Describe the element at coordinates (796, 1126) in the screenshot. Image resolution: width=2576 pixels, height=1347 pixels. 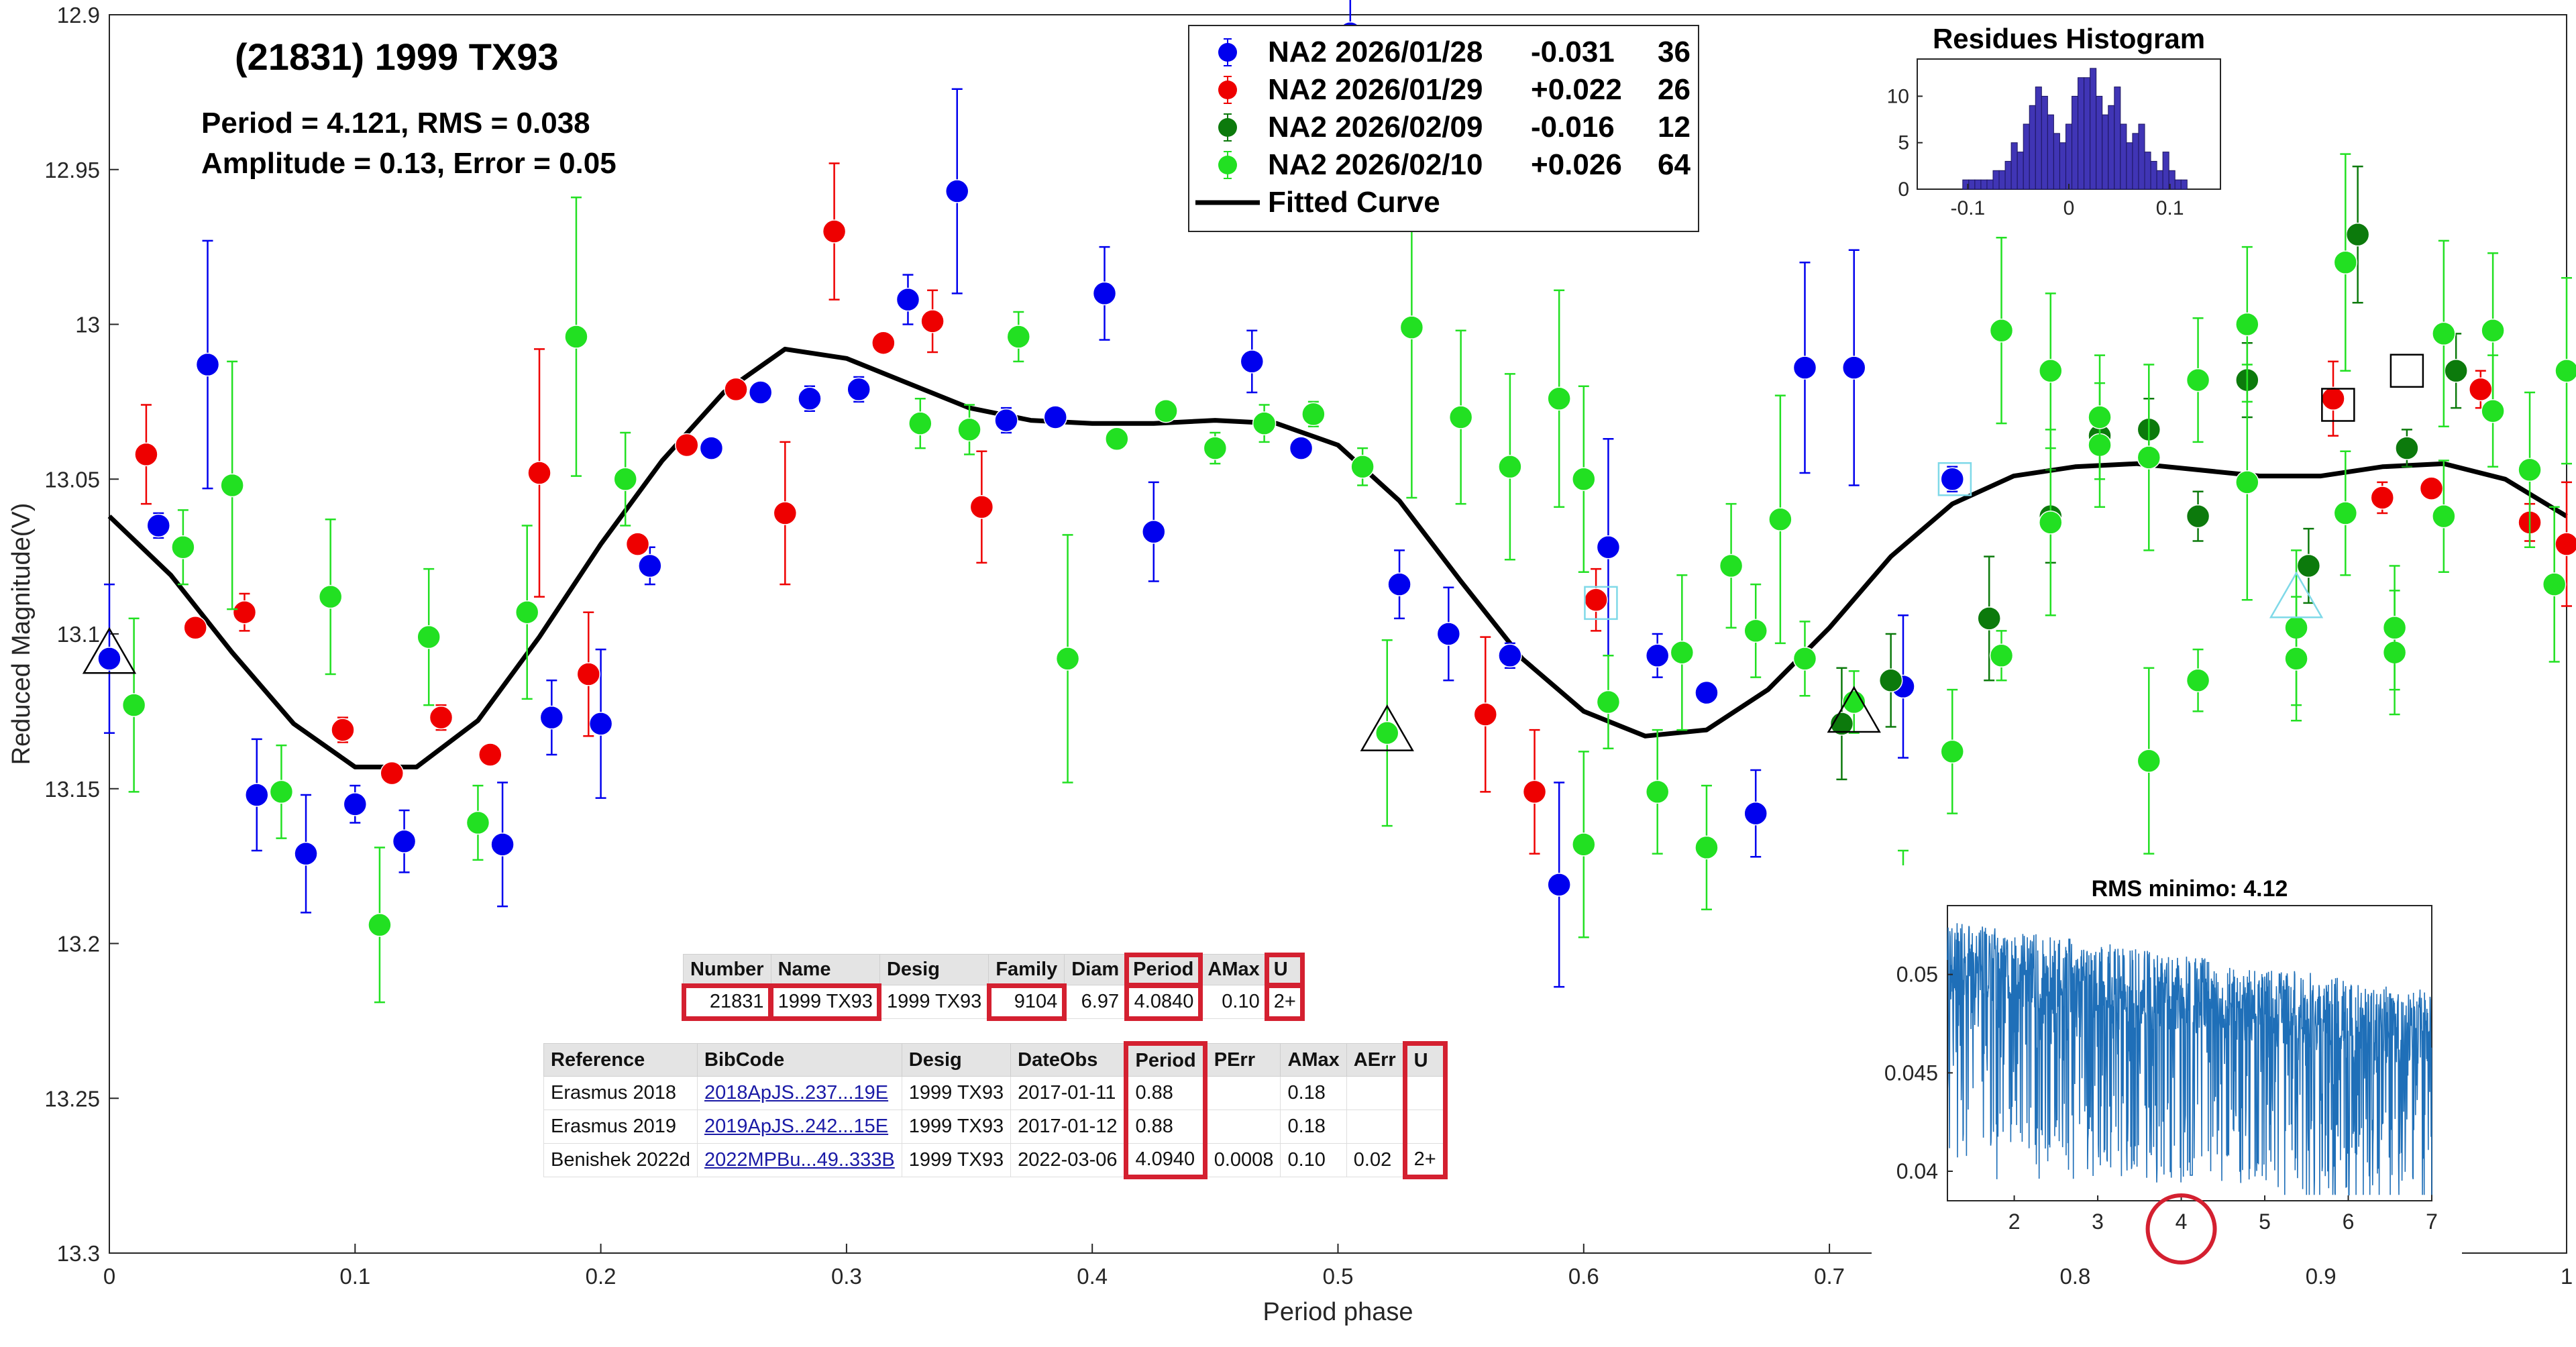
I see `bibcode-link: 2019ApJS..242...15E` at that location.